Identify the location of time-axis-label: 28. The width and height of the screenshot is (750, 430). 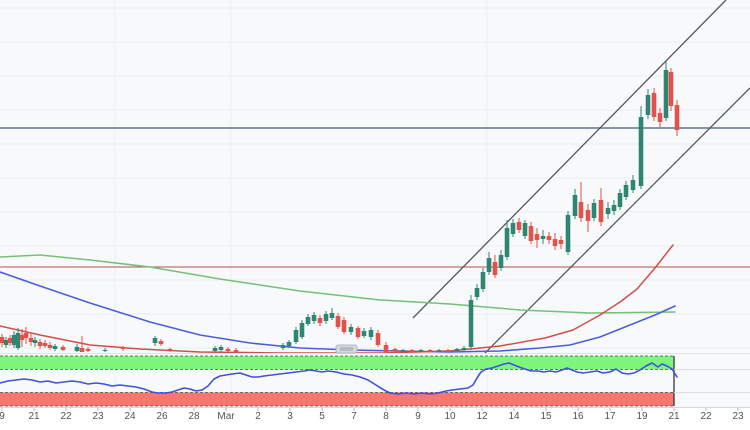
(194, 416).